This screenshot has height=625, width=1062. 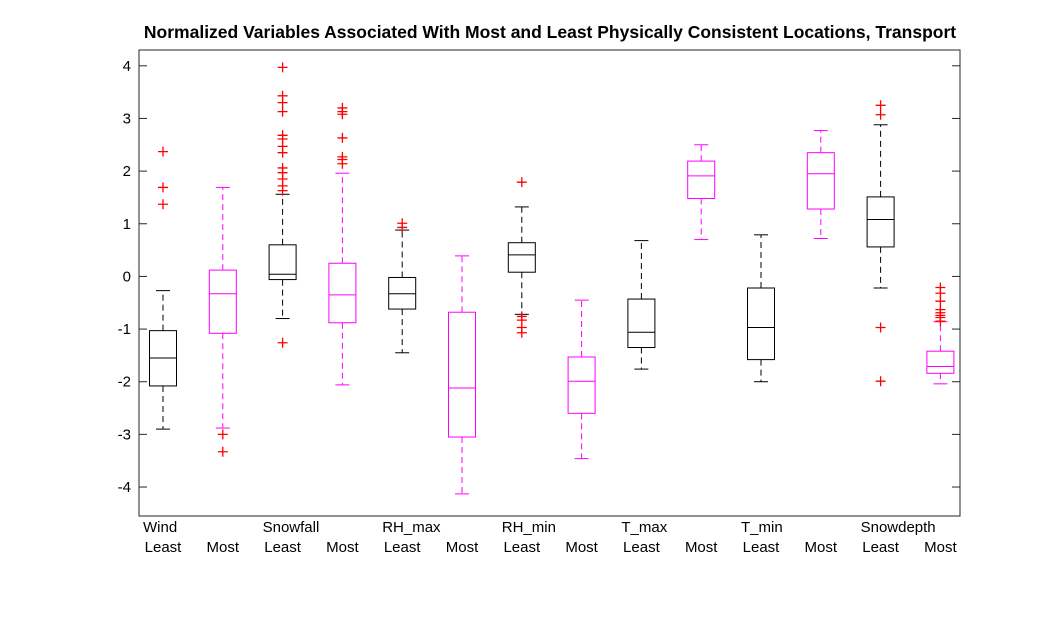 What do you see at coordinates (127, 118) in the screenshot?
I see `y-tick-label: 3` at bounding box center [127, 118].